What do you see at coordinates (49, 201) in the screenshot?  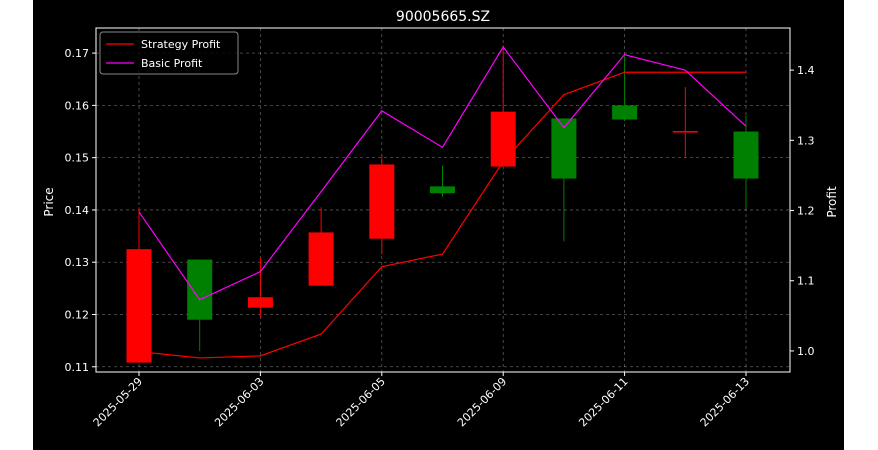 I see `y-axis-label: Price` at bounding box center [49, 201].